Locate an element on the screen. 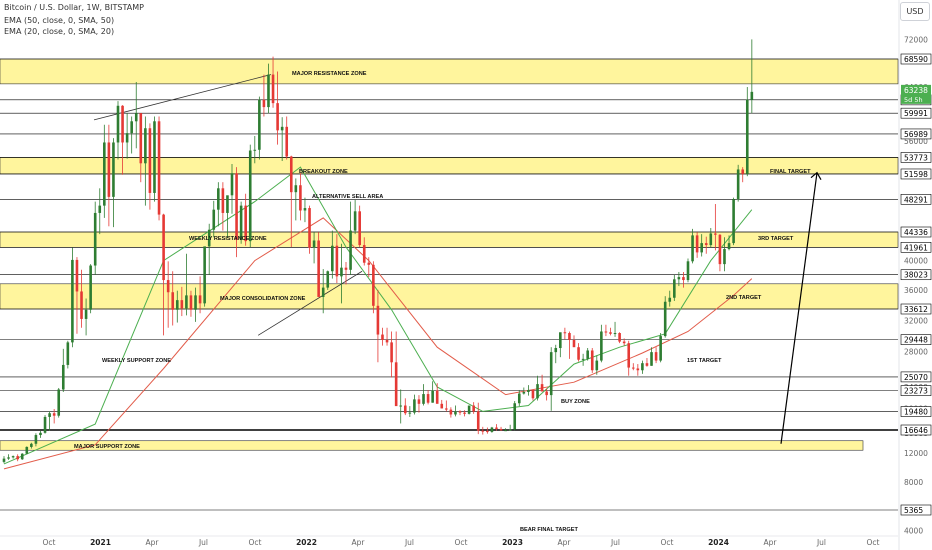  level-label: 33612 is located at coordinates (916, 309).